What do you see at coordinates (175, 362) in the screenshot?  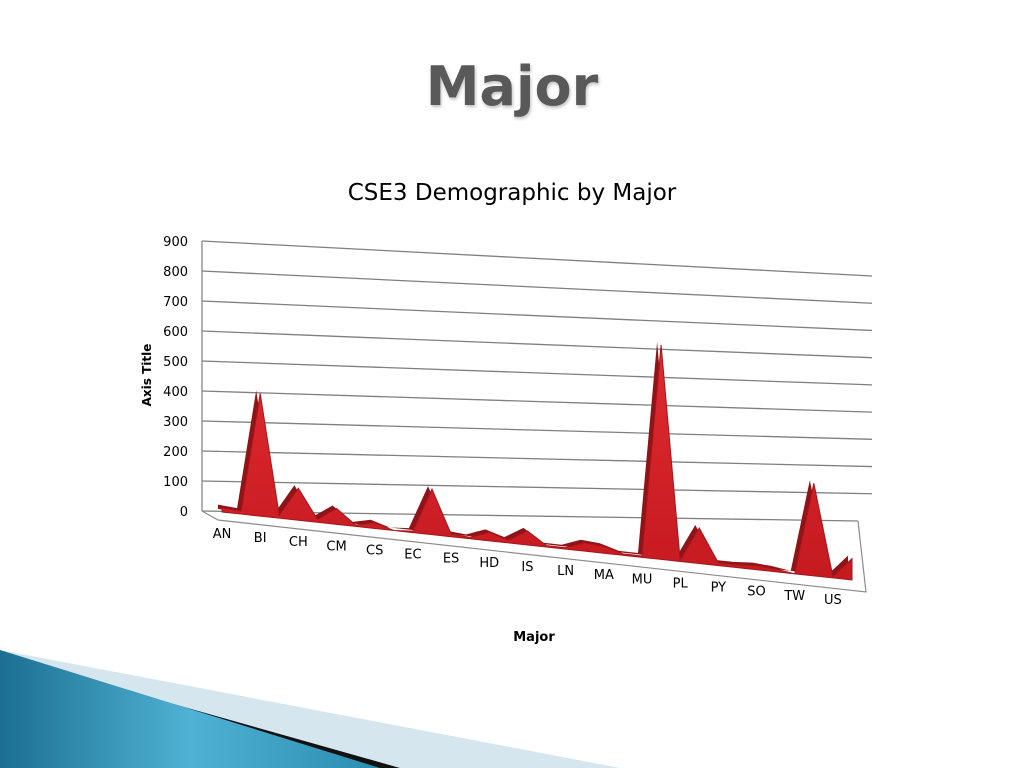 I see `y-tick-label: 500` at bounding box center [175, 362].